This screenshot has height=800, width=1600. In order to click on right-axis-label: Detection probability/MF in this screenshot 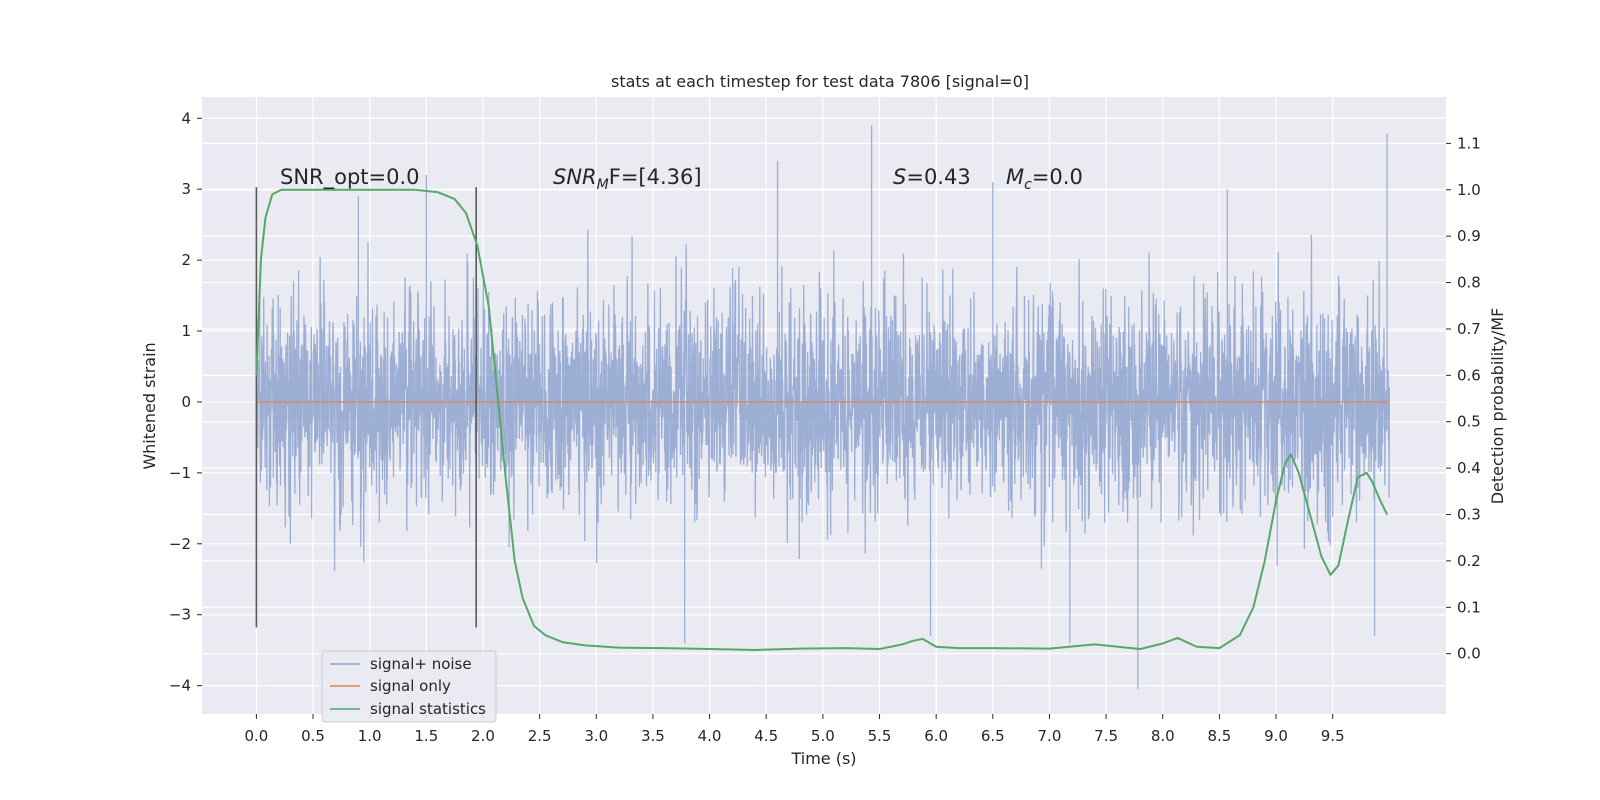, I will do `click(1497, 406)`.